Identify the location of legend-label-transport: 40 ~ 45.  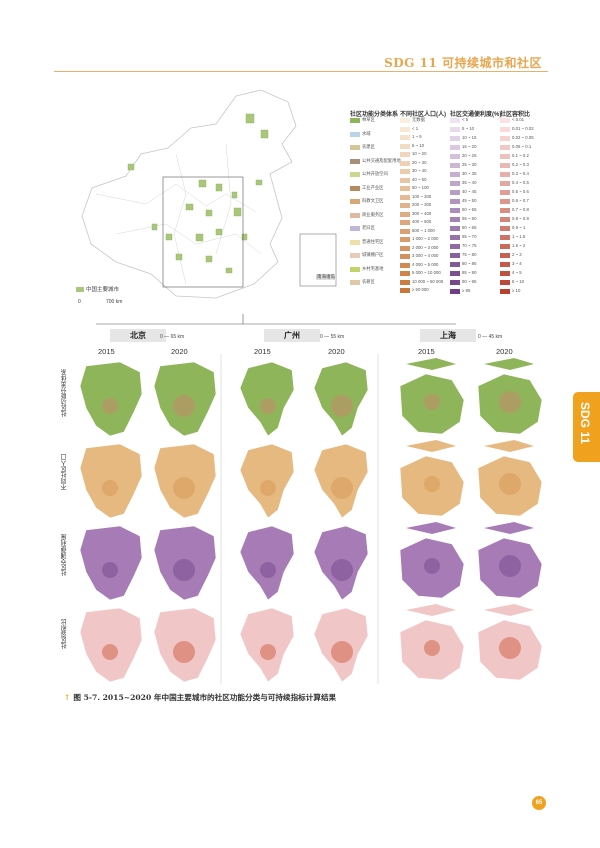
(469, 191).